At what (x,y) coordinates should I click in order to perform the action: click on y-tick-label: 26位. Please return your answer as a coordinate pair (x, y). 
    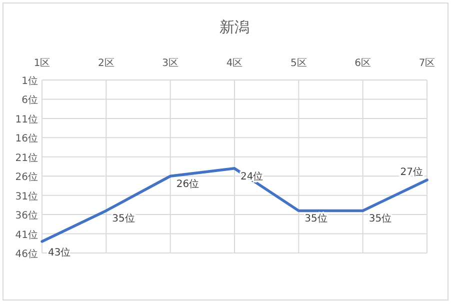
    Looking at the image, I should click on (26, 177).